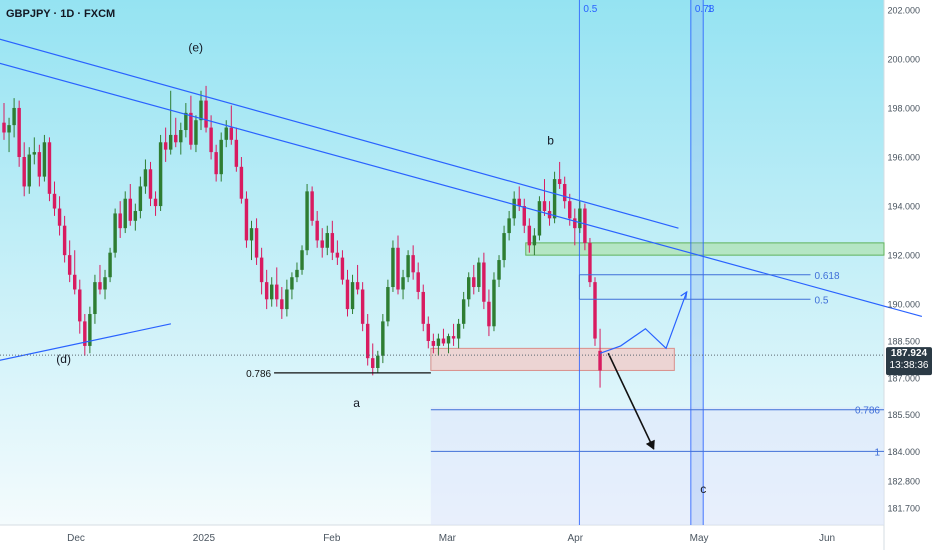 The height and width of the screenshot is (550, 932). What do you see at coordinates (684, 295) in the screenshot?
I see `projection-arrow-up` at bounding box center [684, 295].